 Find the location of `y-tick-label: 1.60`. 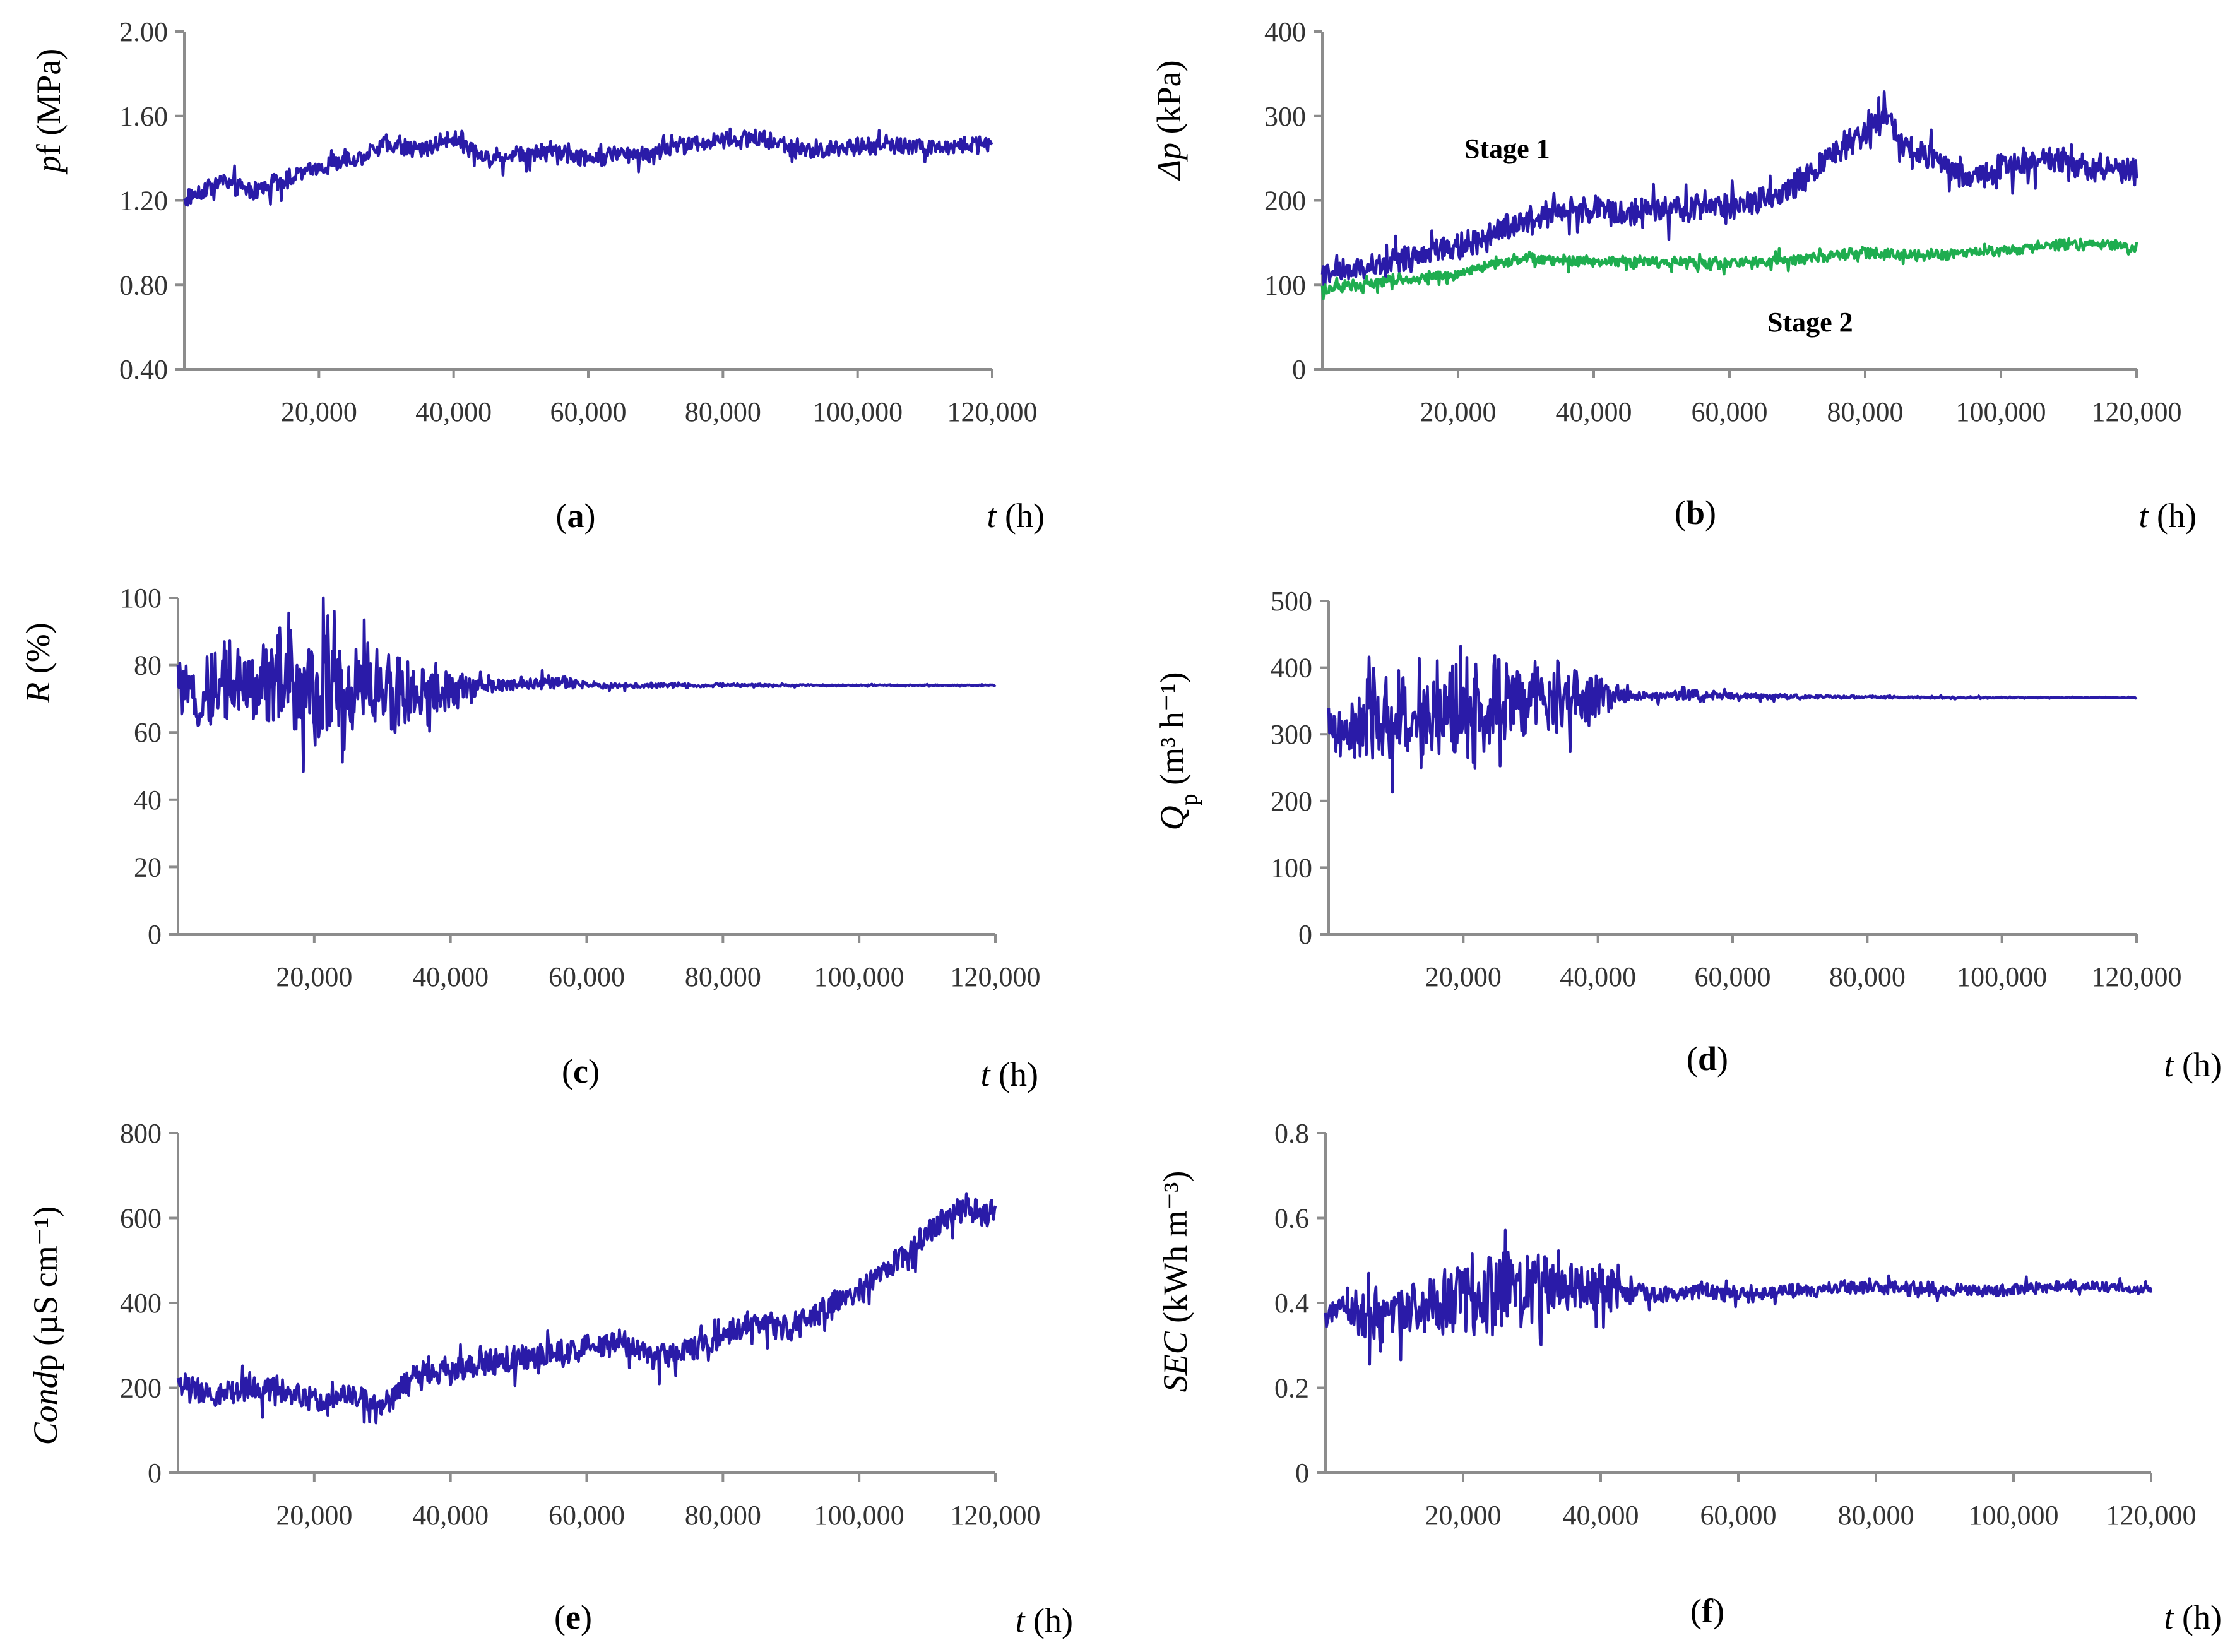

y-tick-label: 1.60 is located at coordinates (143, 116).